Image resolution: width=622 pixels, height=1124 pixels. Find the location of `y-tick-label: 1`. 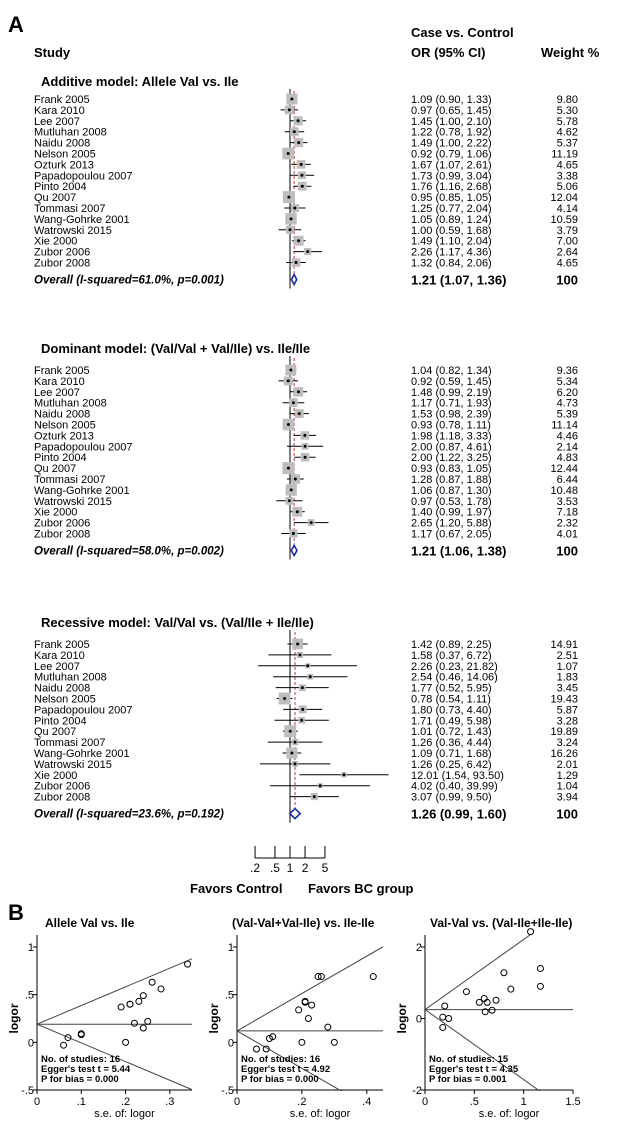

y-tick-label: 1 is located at coordinates (231, 948).